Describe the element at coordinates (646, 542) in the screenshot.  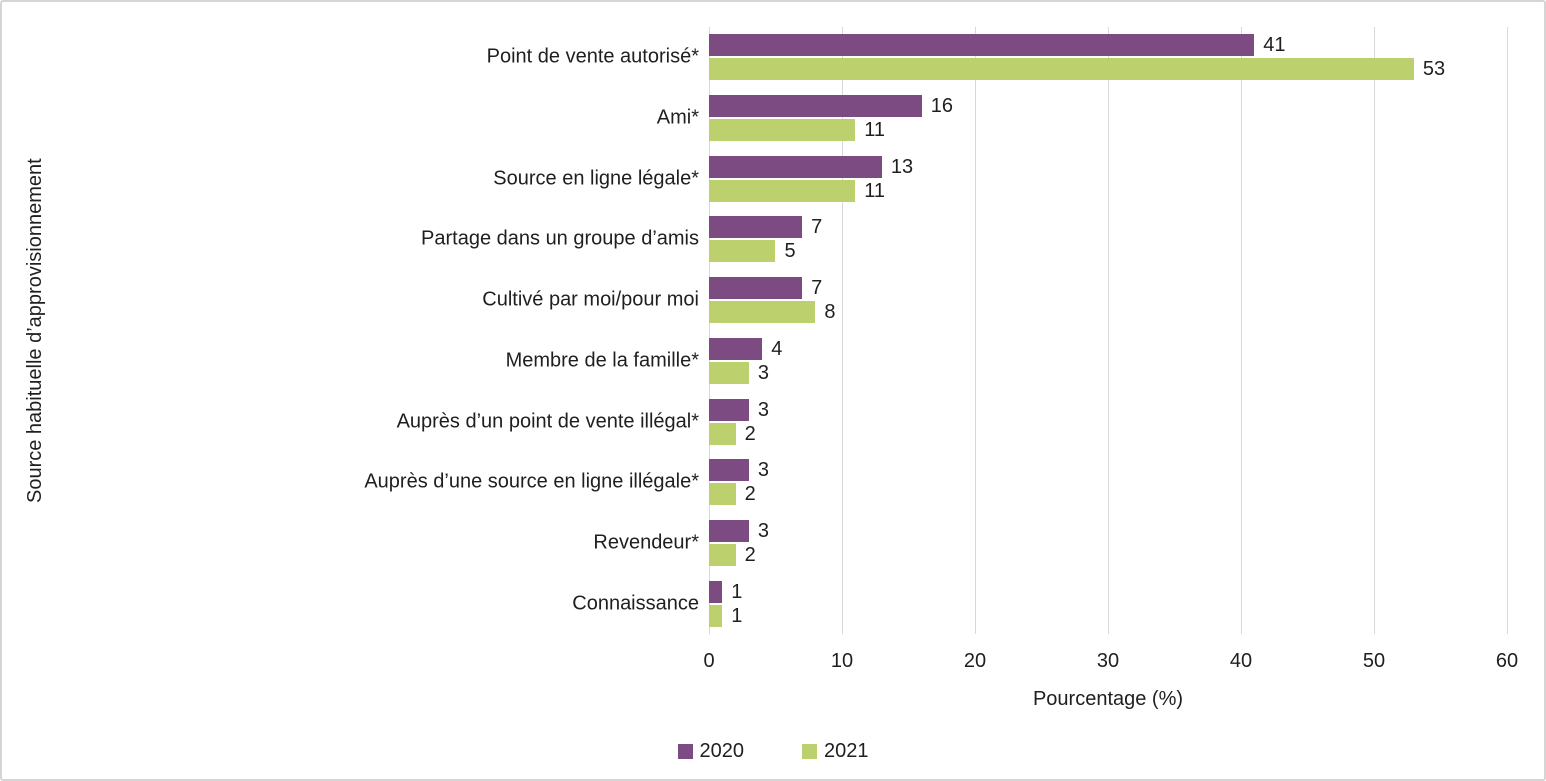
I see `category-label: Revendeur*` at that location.